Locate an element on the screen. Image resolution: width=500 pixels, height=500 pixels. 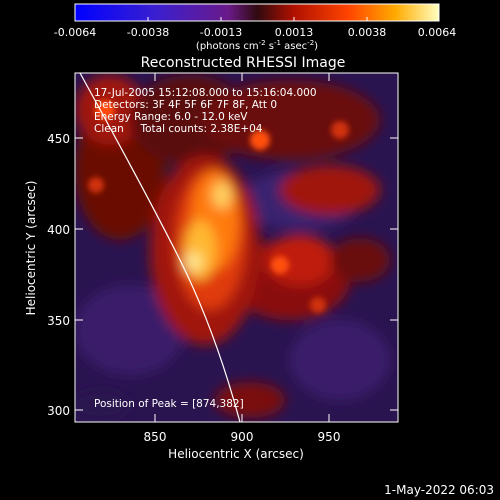
info-line-clean: Clean Total counts: 2.38E+04 is located at coordinates (178, 129).